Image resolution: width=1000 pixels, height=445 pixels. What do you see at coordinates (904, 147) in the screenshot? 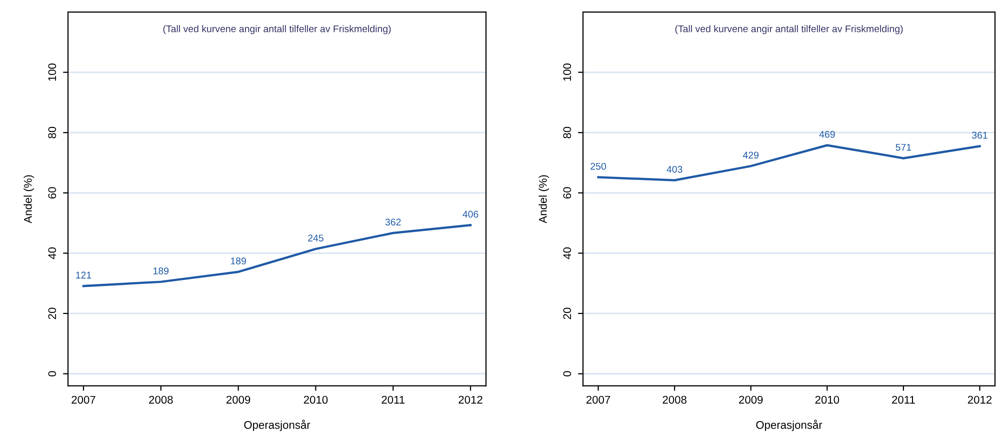
I see `annotation: 571` at bounding box center [904, 147].